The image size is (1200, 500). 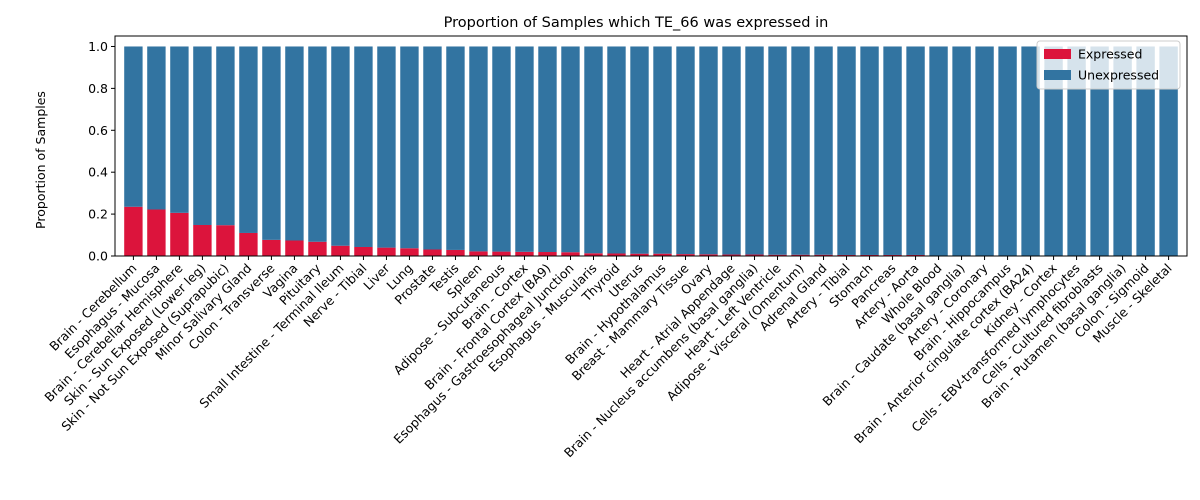 What do you see at coordinates (98, 256) in the screenshot?
I see `y-tick-label: 0.0` at bounding box center [98, 256].